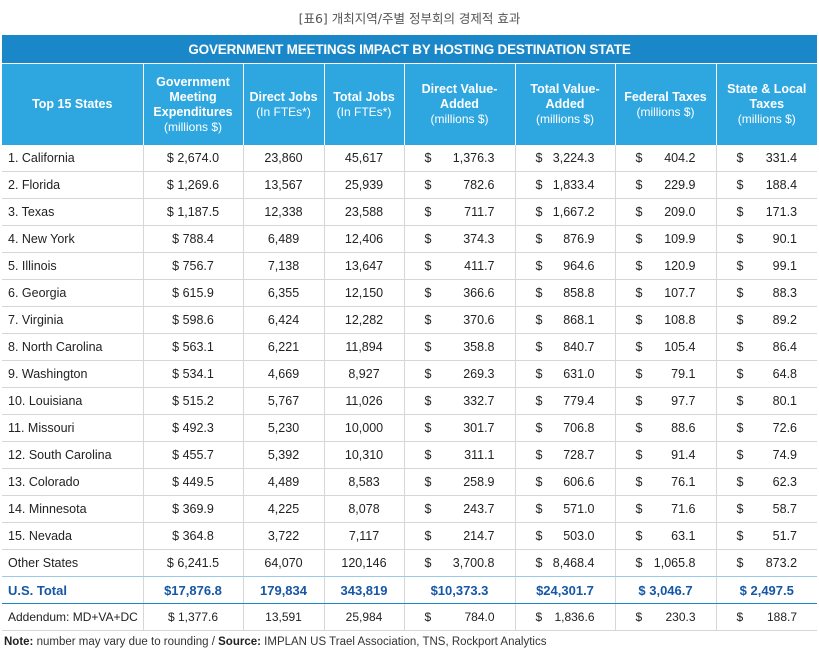 The height and width of the screenshot is (653, 819). Describe the element at coordinates (479, 617) in the screenshot. I see `cell-value: 784.0` at that location.